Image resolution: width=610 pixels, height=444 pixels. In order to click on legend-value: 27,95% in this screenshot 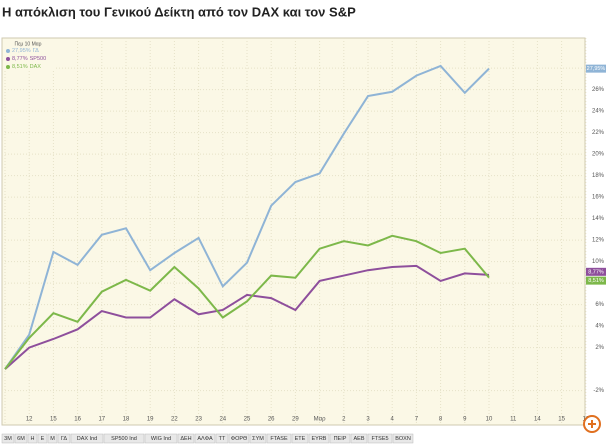, I will do `click(21, 51)`.